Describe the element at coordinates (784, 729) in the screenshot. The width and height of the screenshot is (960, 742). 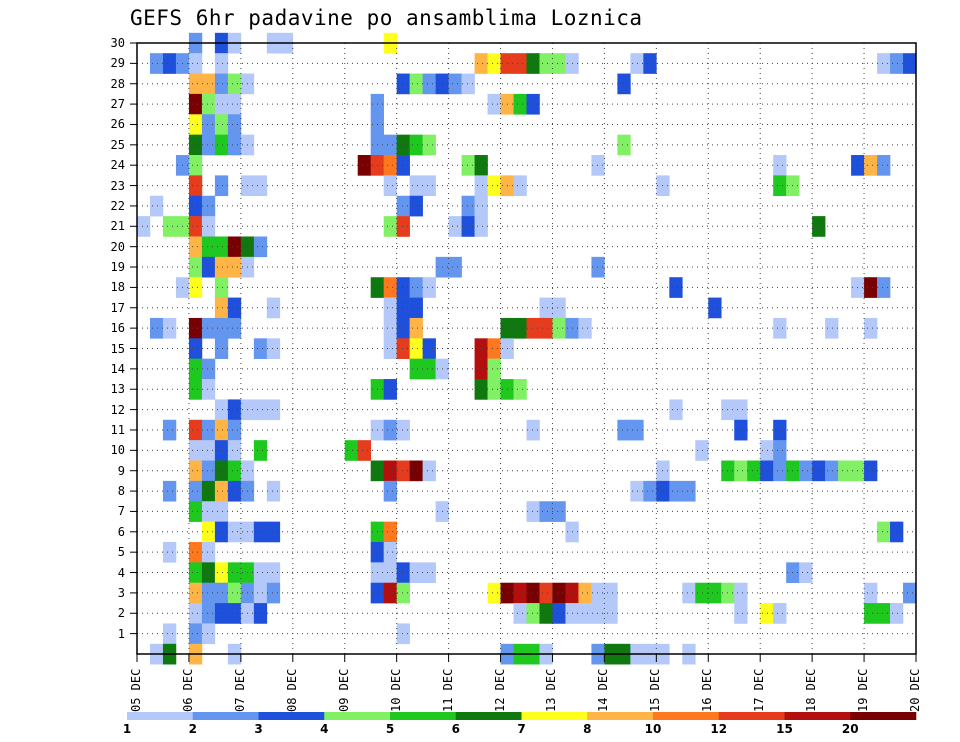
I see `colorbar-label: 15` at that location.